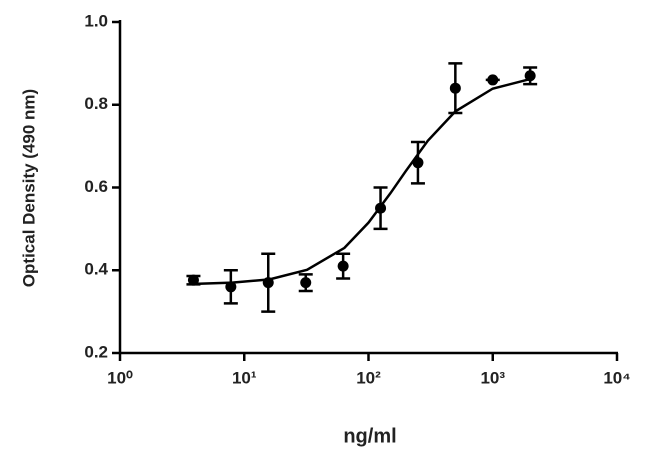 The height and width of the screenshot is (460, 650). What do you see at coordinates (244, 377) in the screenshot?
I see `x-tick-label: 10¹` at bounding box center [244, 377].